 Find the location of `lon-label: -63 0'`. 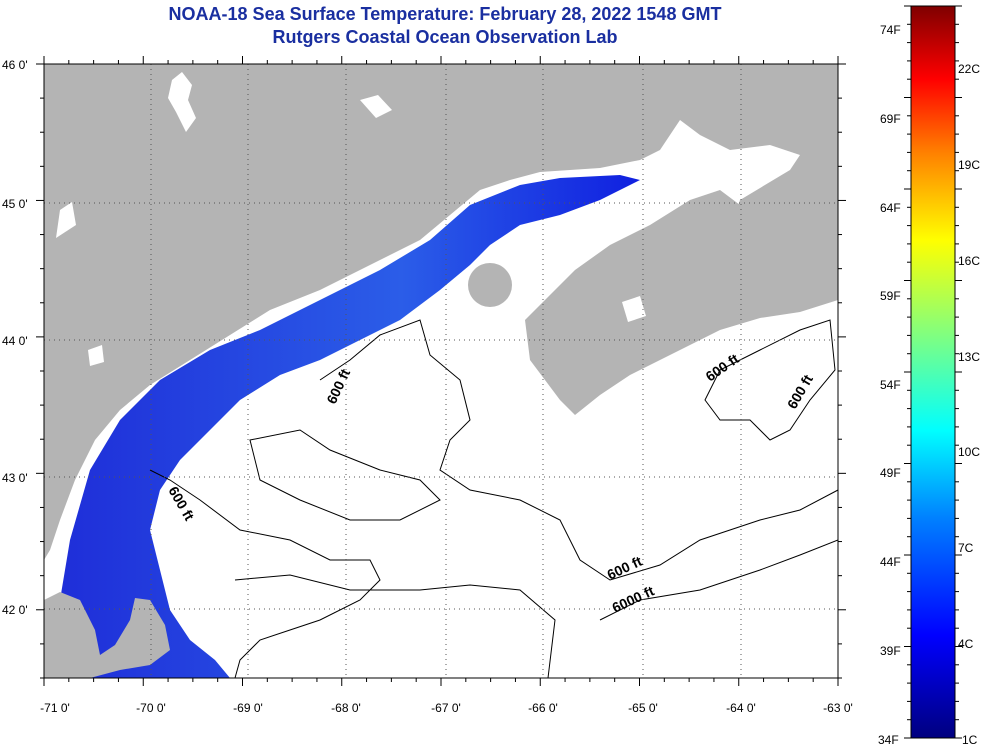

lon-label: -63 0' is located at coordinates (838, 708).